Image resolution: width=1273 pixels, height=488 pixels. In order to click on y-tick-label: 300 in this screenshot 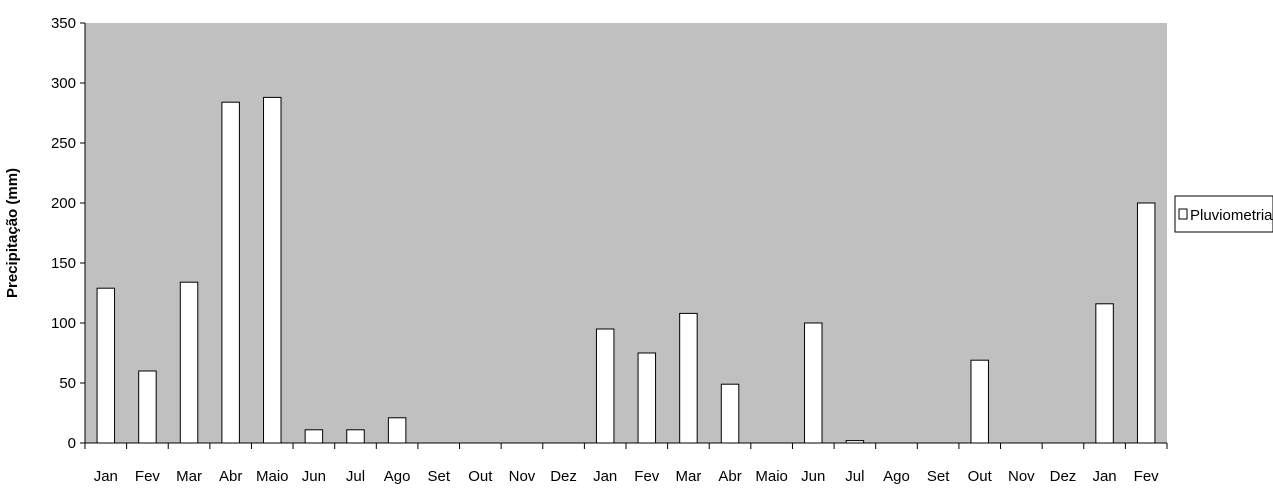, I will do `click(63, 83)`.